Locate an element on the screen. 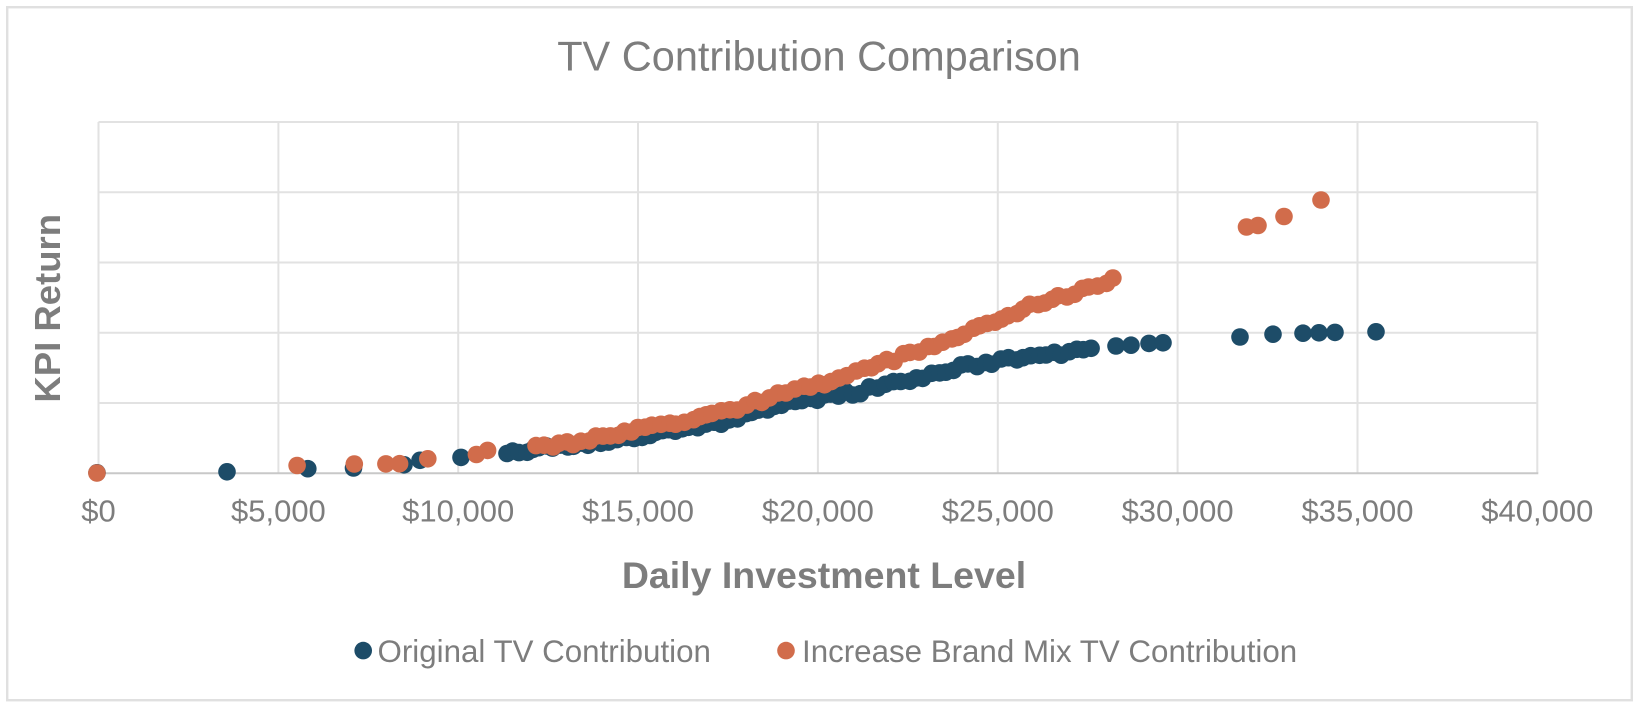 This screenshot has height=708, width=1639. svg-text: KPI Return is located at coordinates (47, 308).